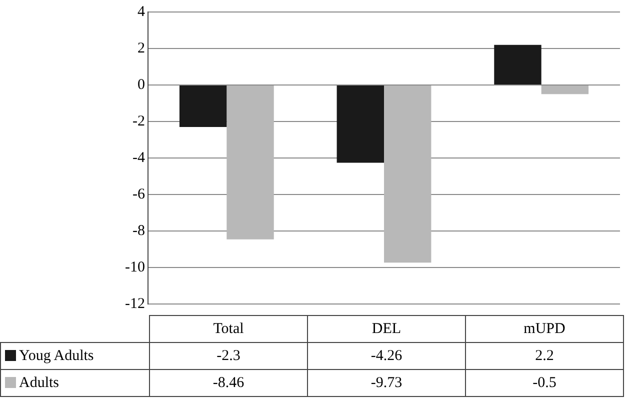  I want to click on data-label: 2.2, so click(545, 356).